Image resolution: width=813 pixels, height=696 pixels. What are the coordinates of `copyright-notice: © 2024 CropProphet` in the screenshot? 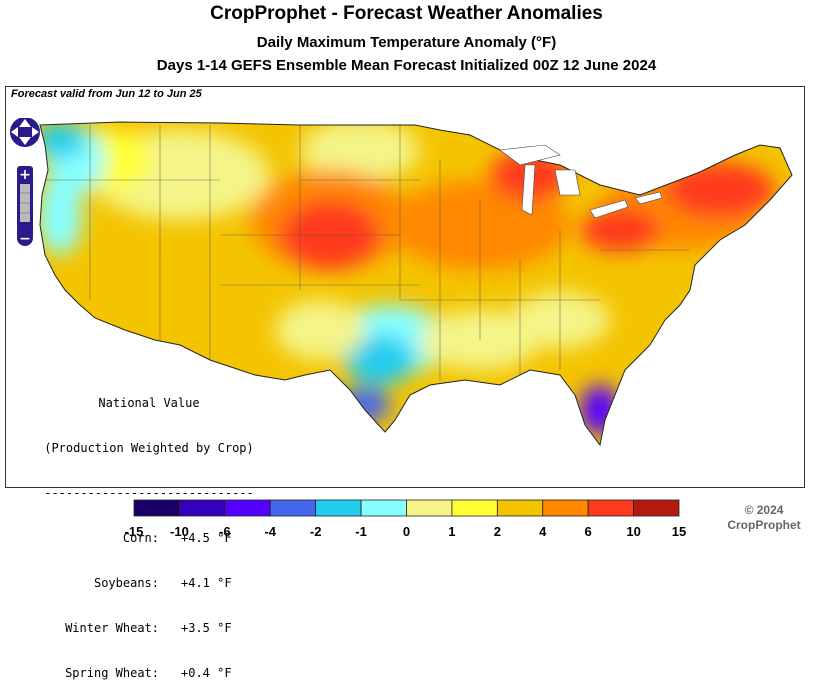 It's located at (764, 518).